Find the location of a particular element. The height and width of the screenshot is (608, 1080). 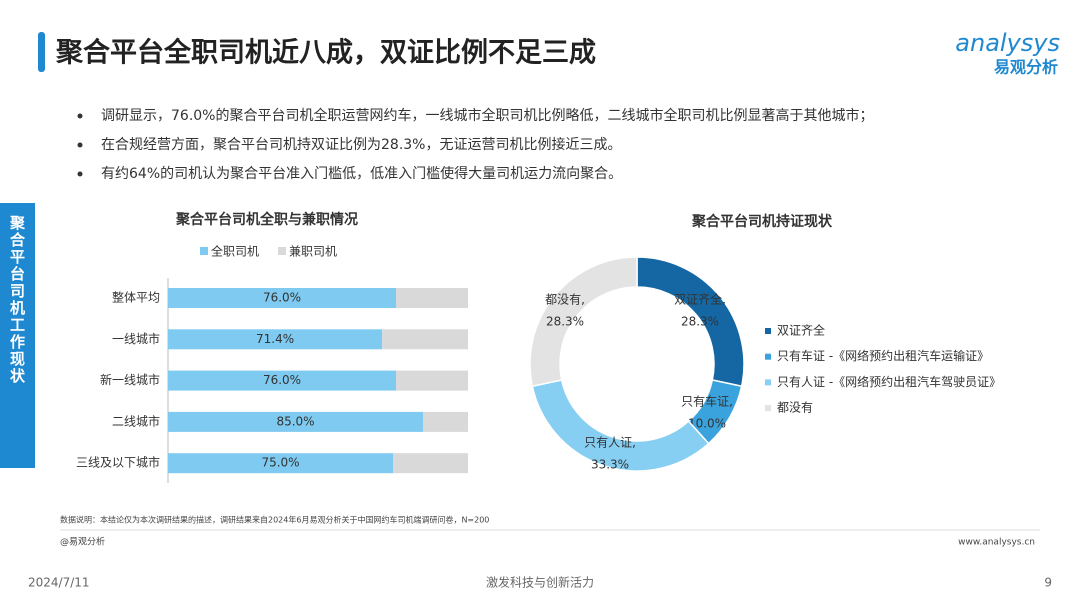

y-tick-label: 三线及以下城市 is located at coordinates (118, 462).